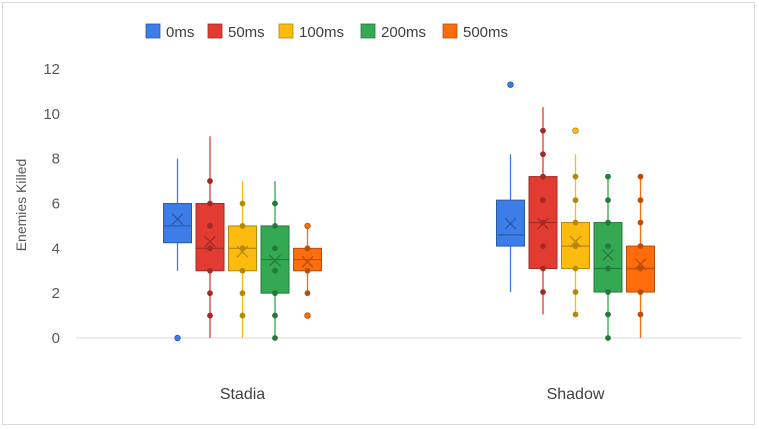 This screenshot has width=759, height=429. Describe the element at coordinates (246, 32) in the screenshot. I see `legend-label: 50ms` at that location.